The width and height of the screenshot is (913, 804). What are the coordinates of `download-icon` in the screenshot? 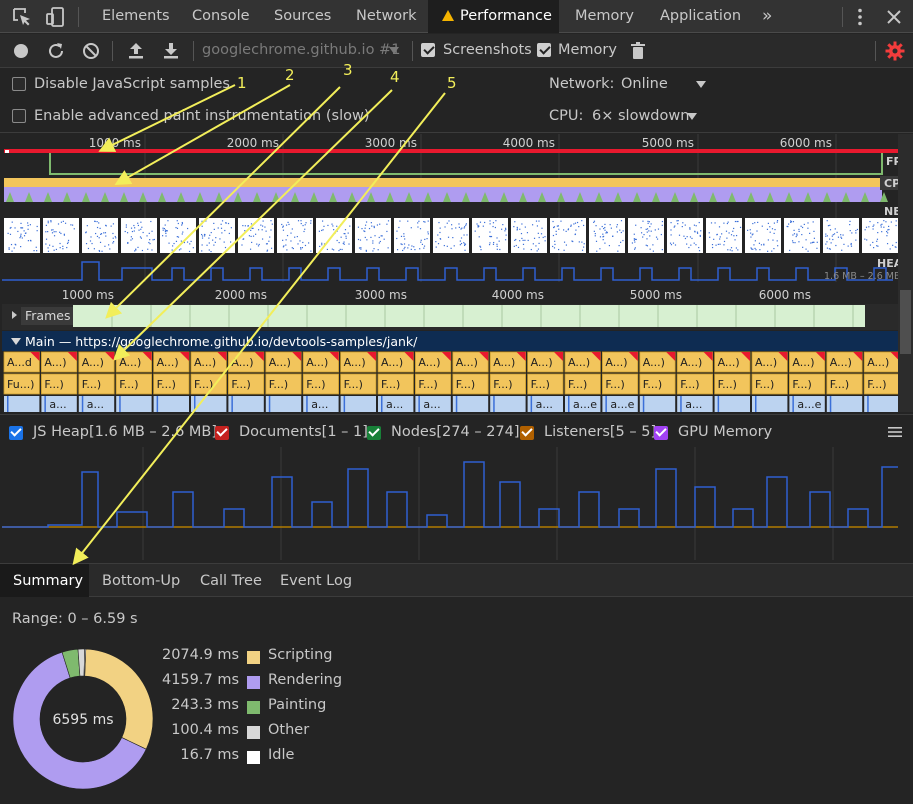 It's located at (171, 51).